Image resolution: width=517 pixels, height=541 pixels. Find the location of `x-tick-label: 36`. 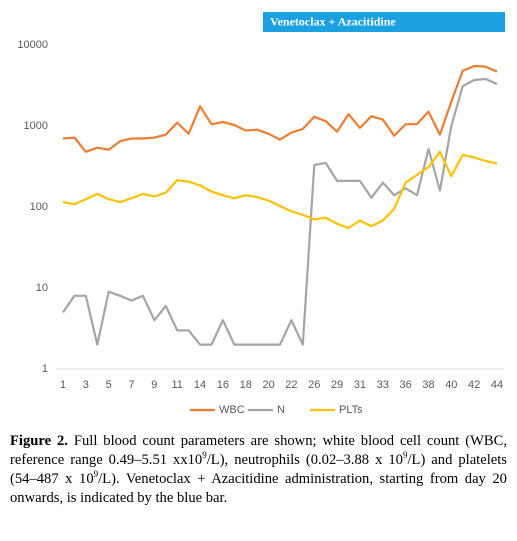

x-tick-label: 36 is located at coordinates (406, 385).